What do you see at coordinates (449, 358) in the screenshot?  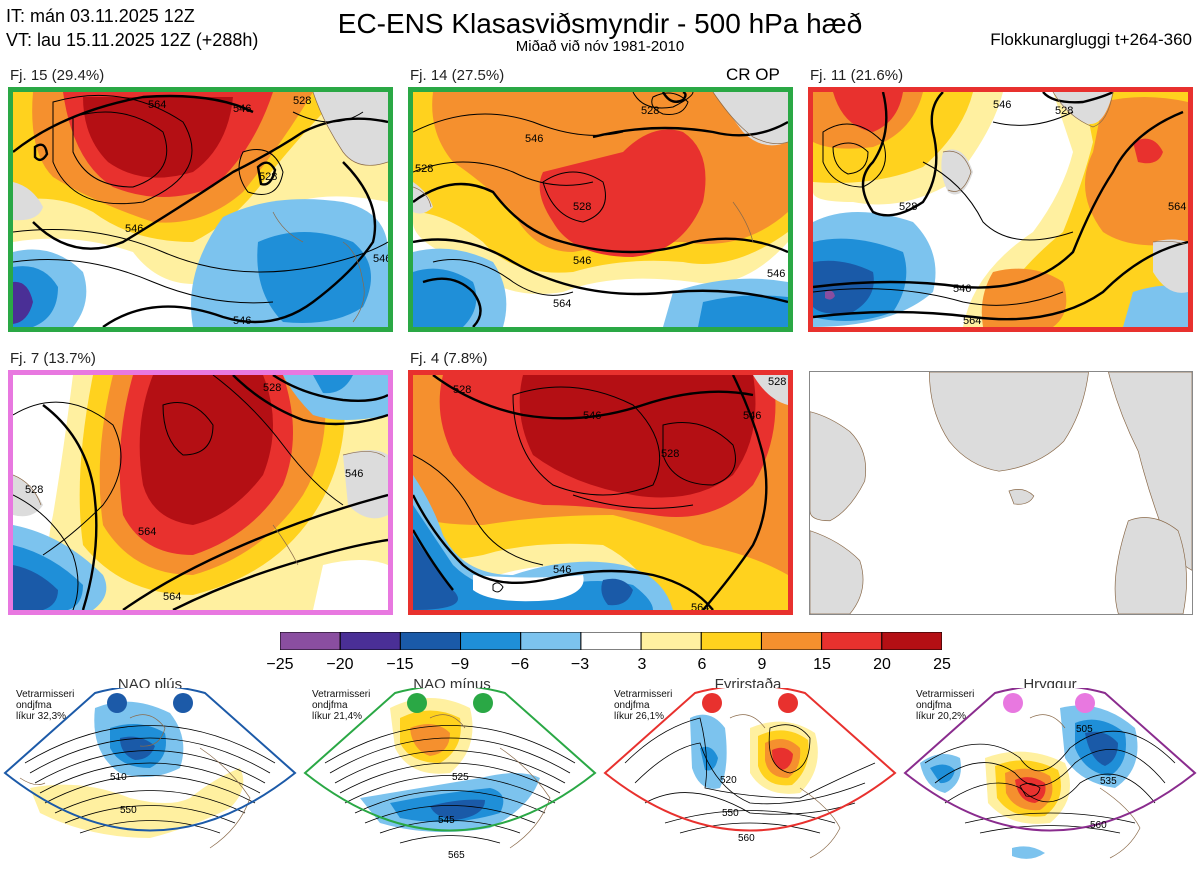 I see `panel-5-label: Fj. 4 (7.8%)` at bounding box center [449, 358].